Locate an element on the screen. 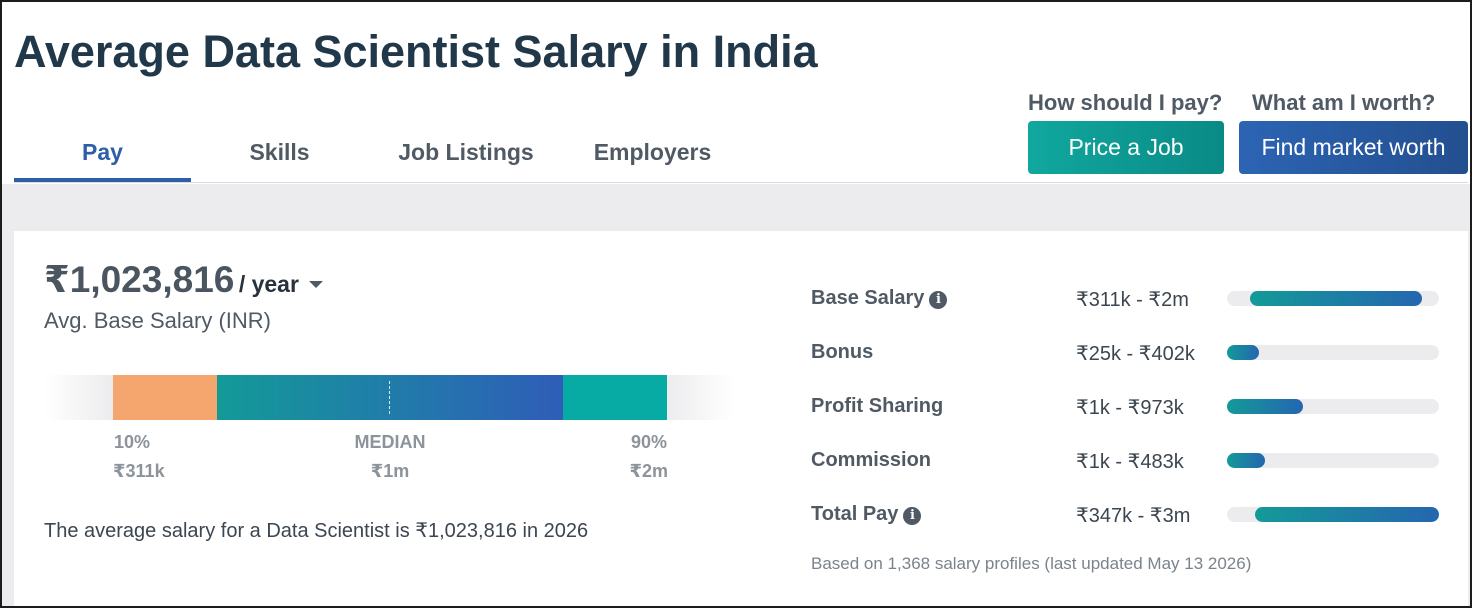  breakdown-range-profit-sharing: ₹1k - ₹973k is located at coordinates (1130, 408).